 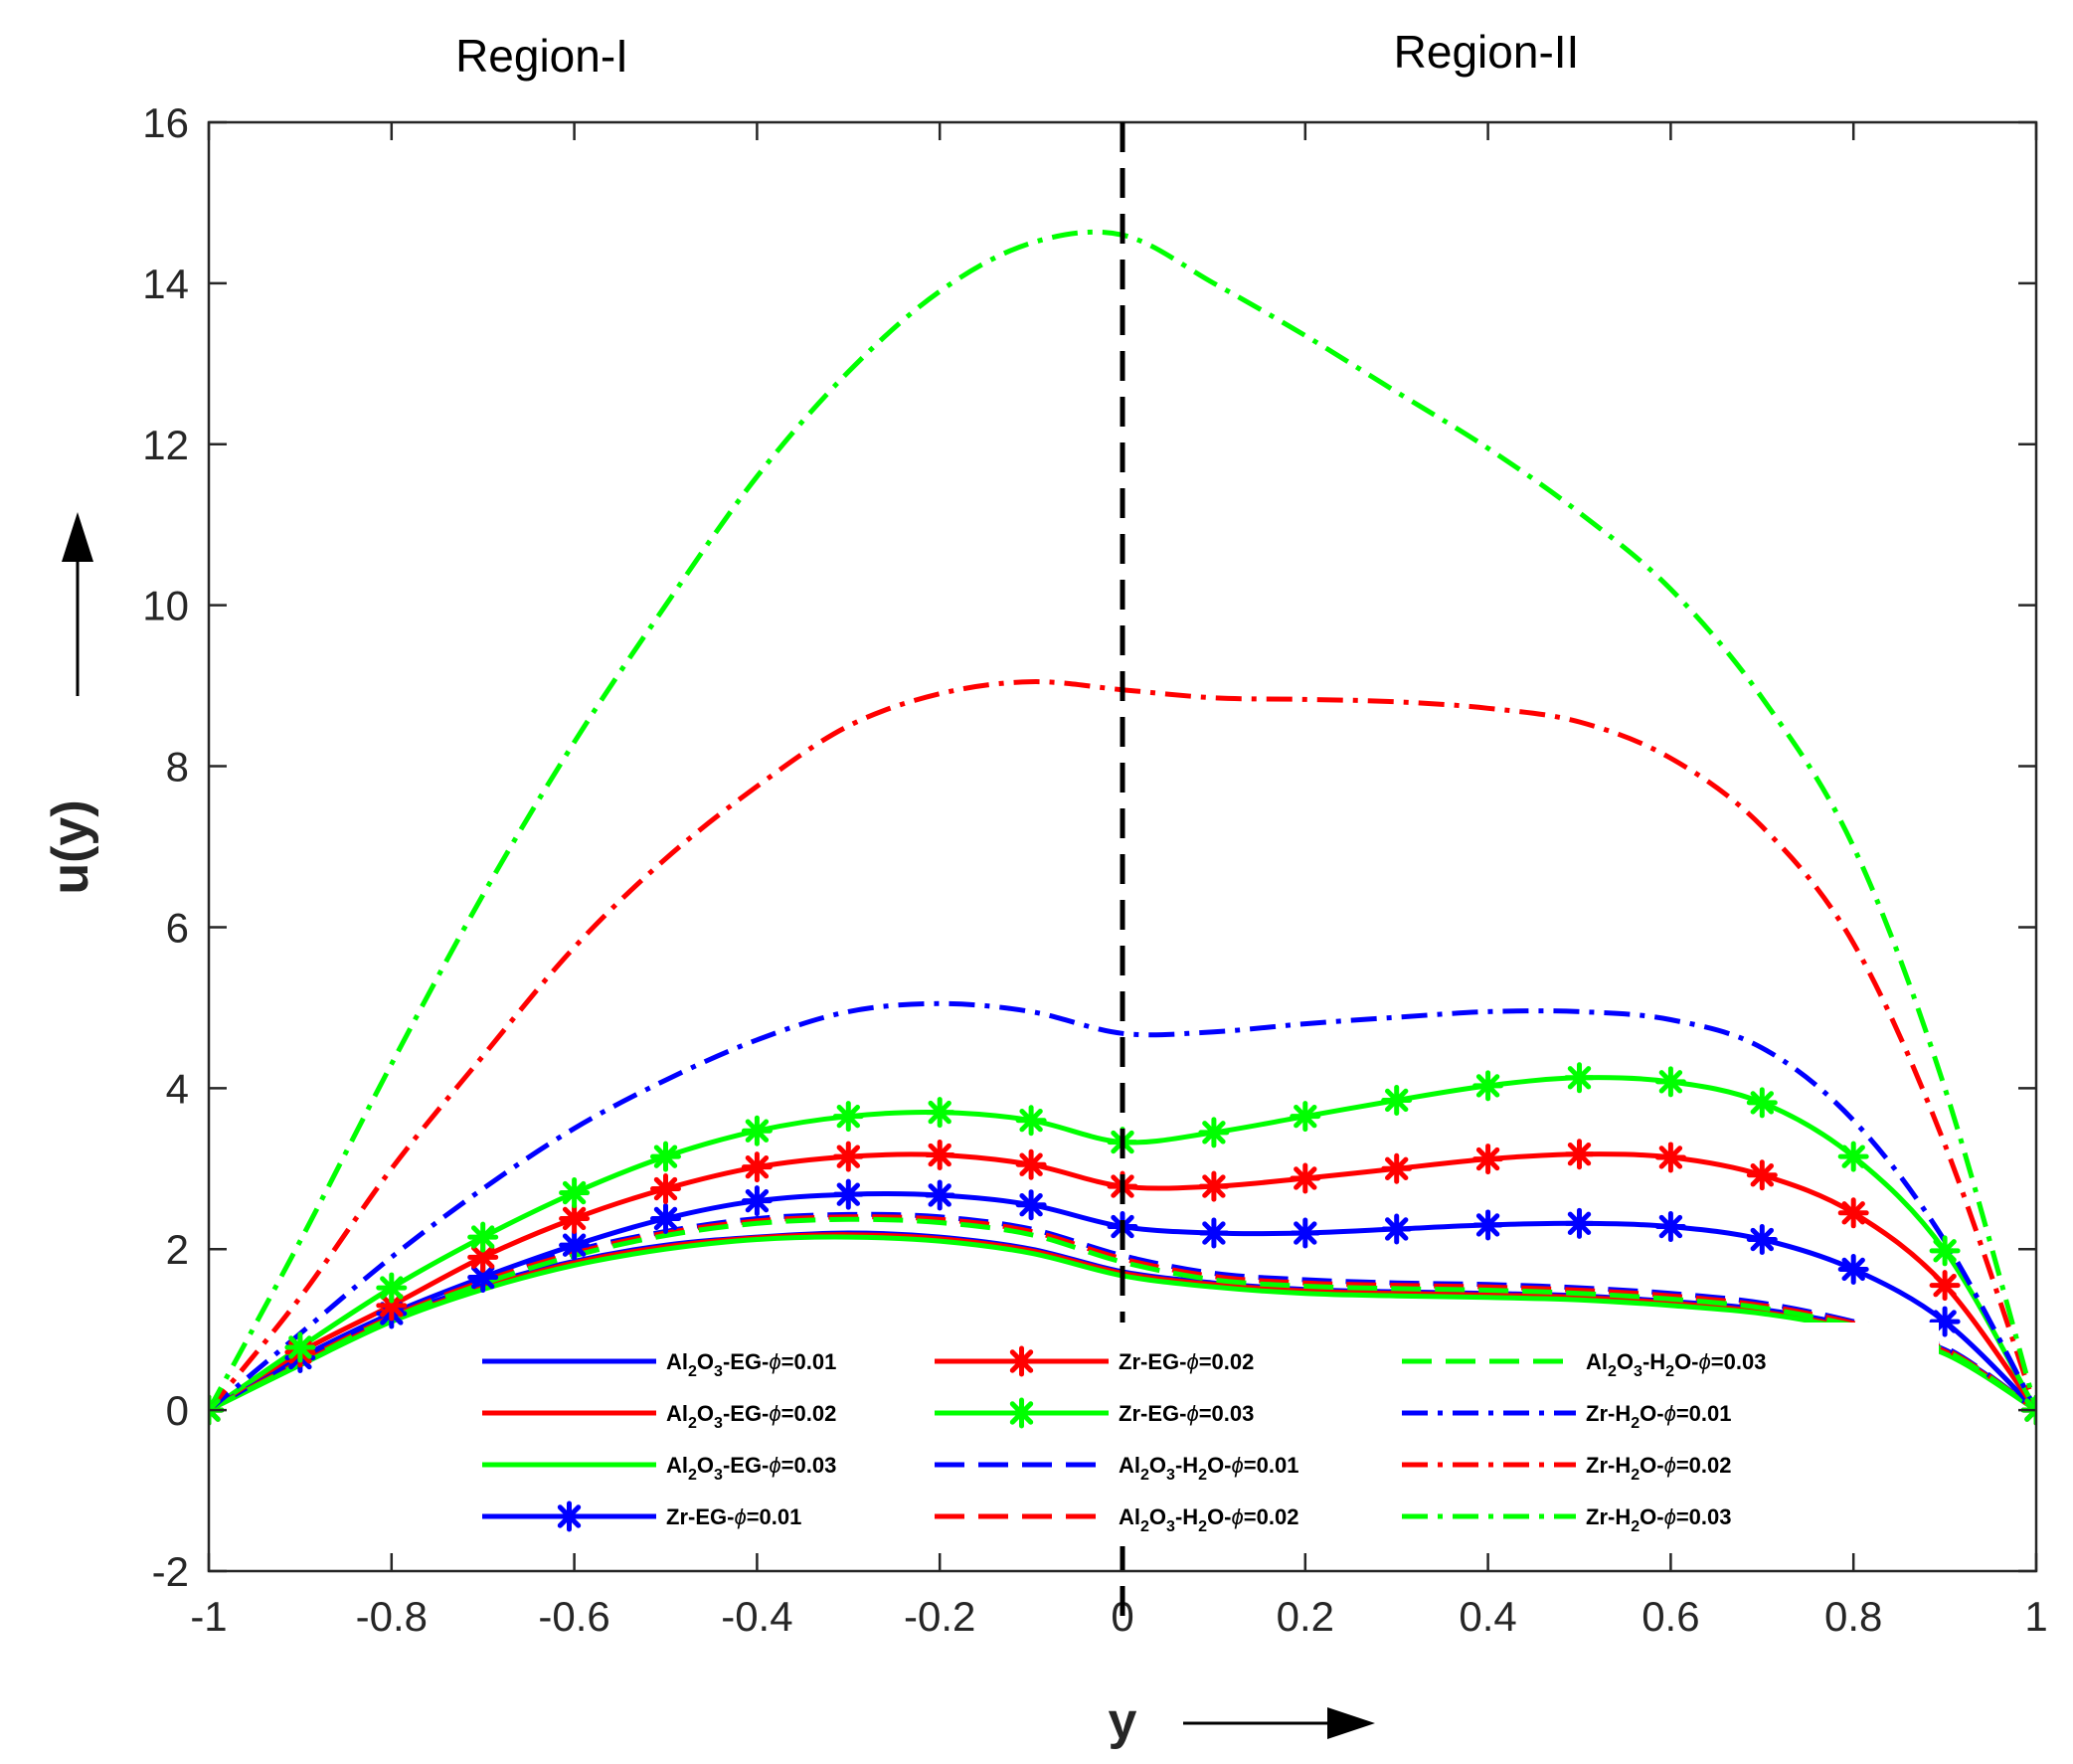 What do you see at coordinates (1676, 1364) in the screenshot?
I see `legend-label-s9: Al2​O3​-H2​O-ϕ=0.03` at bounding box center [1676, 1364].